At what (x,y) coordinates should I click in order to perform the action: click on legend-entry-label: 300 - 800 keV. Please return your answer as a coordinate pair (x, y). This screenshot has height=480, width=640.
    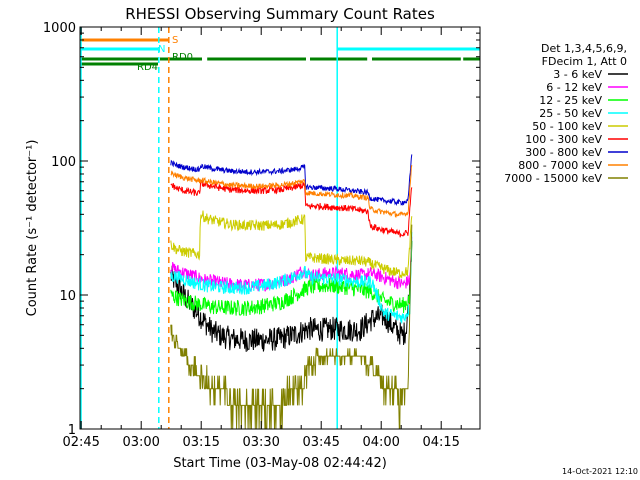
    Looking at the image, I should click on (563, 152).